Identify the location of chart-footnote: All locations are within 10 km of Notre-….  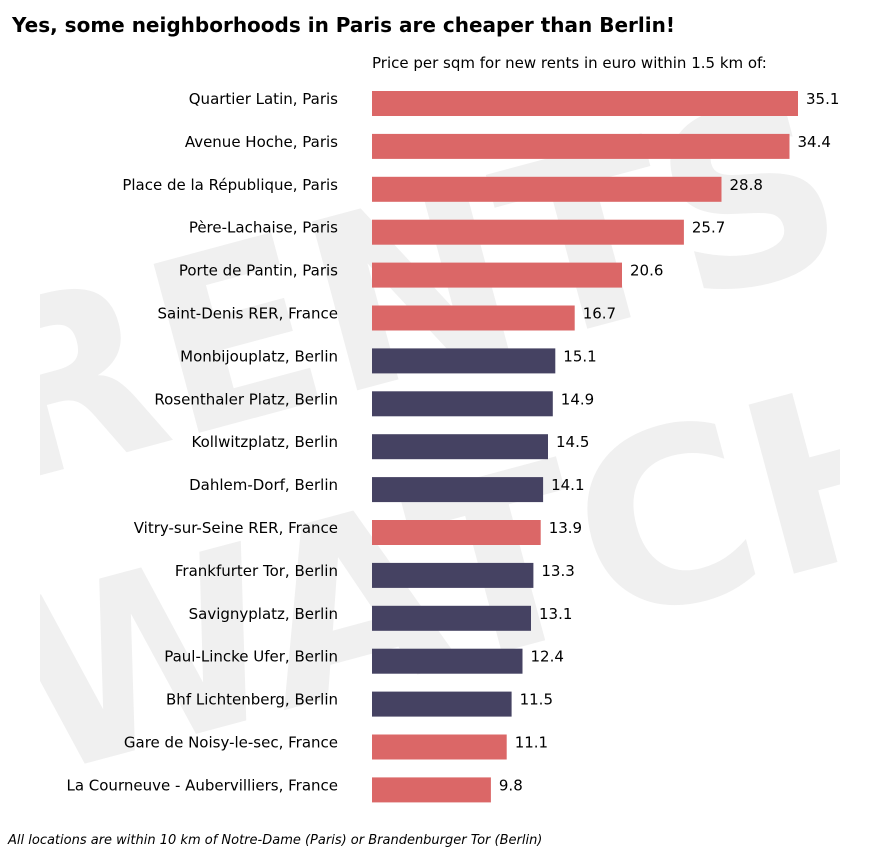
(275, 840).